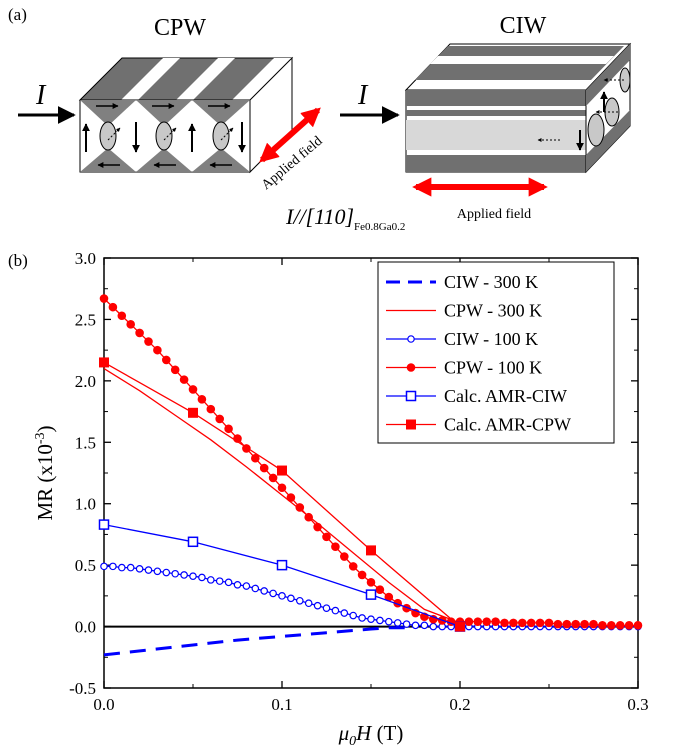  What do you see at coordinates (85, 565) in the screenshot?
I see `y-tick-label: 0.5` at bounding box center [85, 565].